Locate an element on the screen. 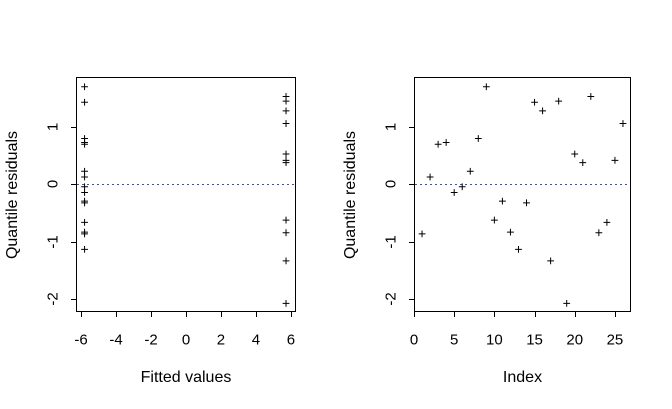  x-tick-label: -4 is located at coordinates (116, 340).